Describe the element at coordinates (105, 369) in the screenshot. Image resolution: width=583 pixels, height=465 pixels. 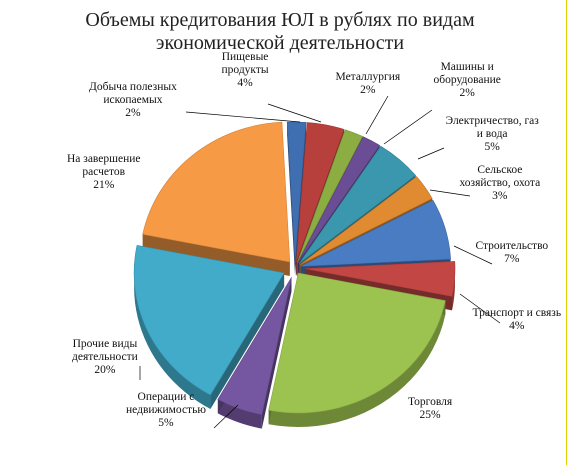
I see `slice-label-percent: 20%` at that location.